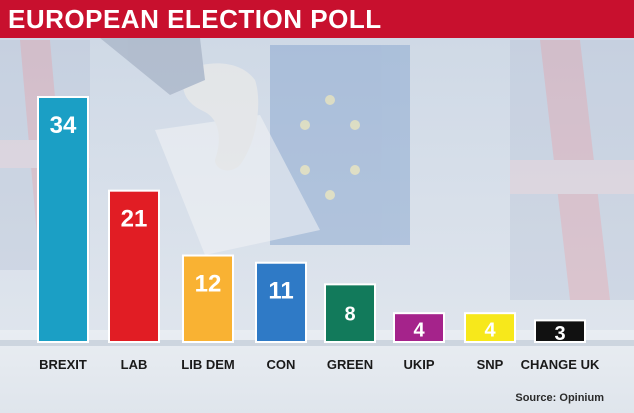 The height and width of the screenshot is (413, 634). Describe the element at coordinates (560, 364) in the screenshot. I see `category-label-change-uk: CHANGE UK` at that location.